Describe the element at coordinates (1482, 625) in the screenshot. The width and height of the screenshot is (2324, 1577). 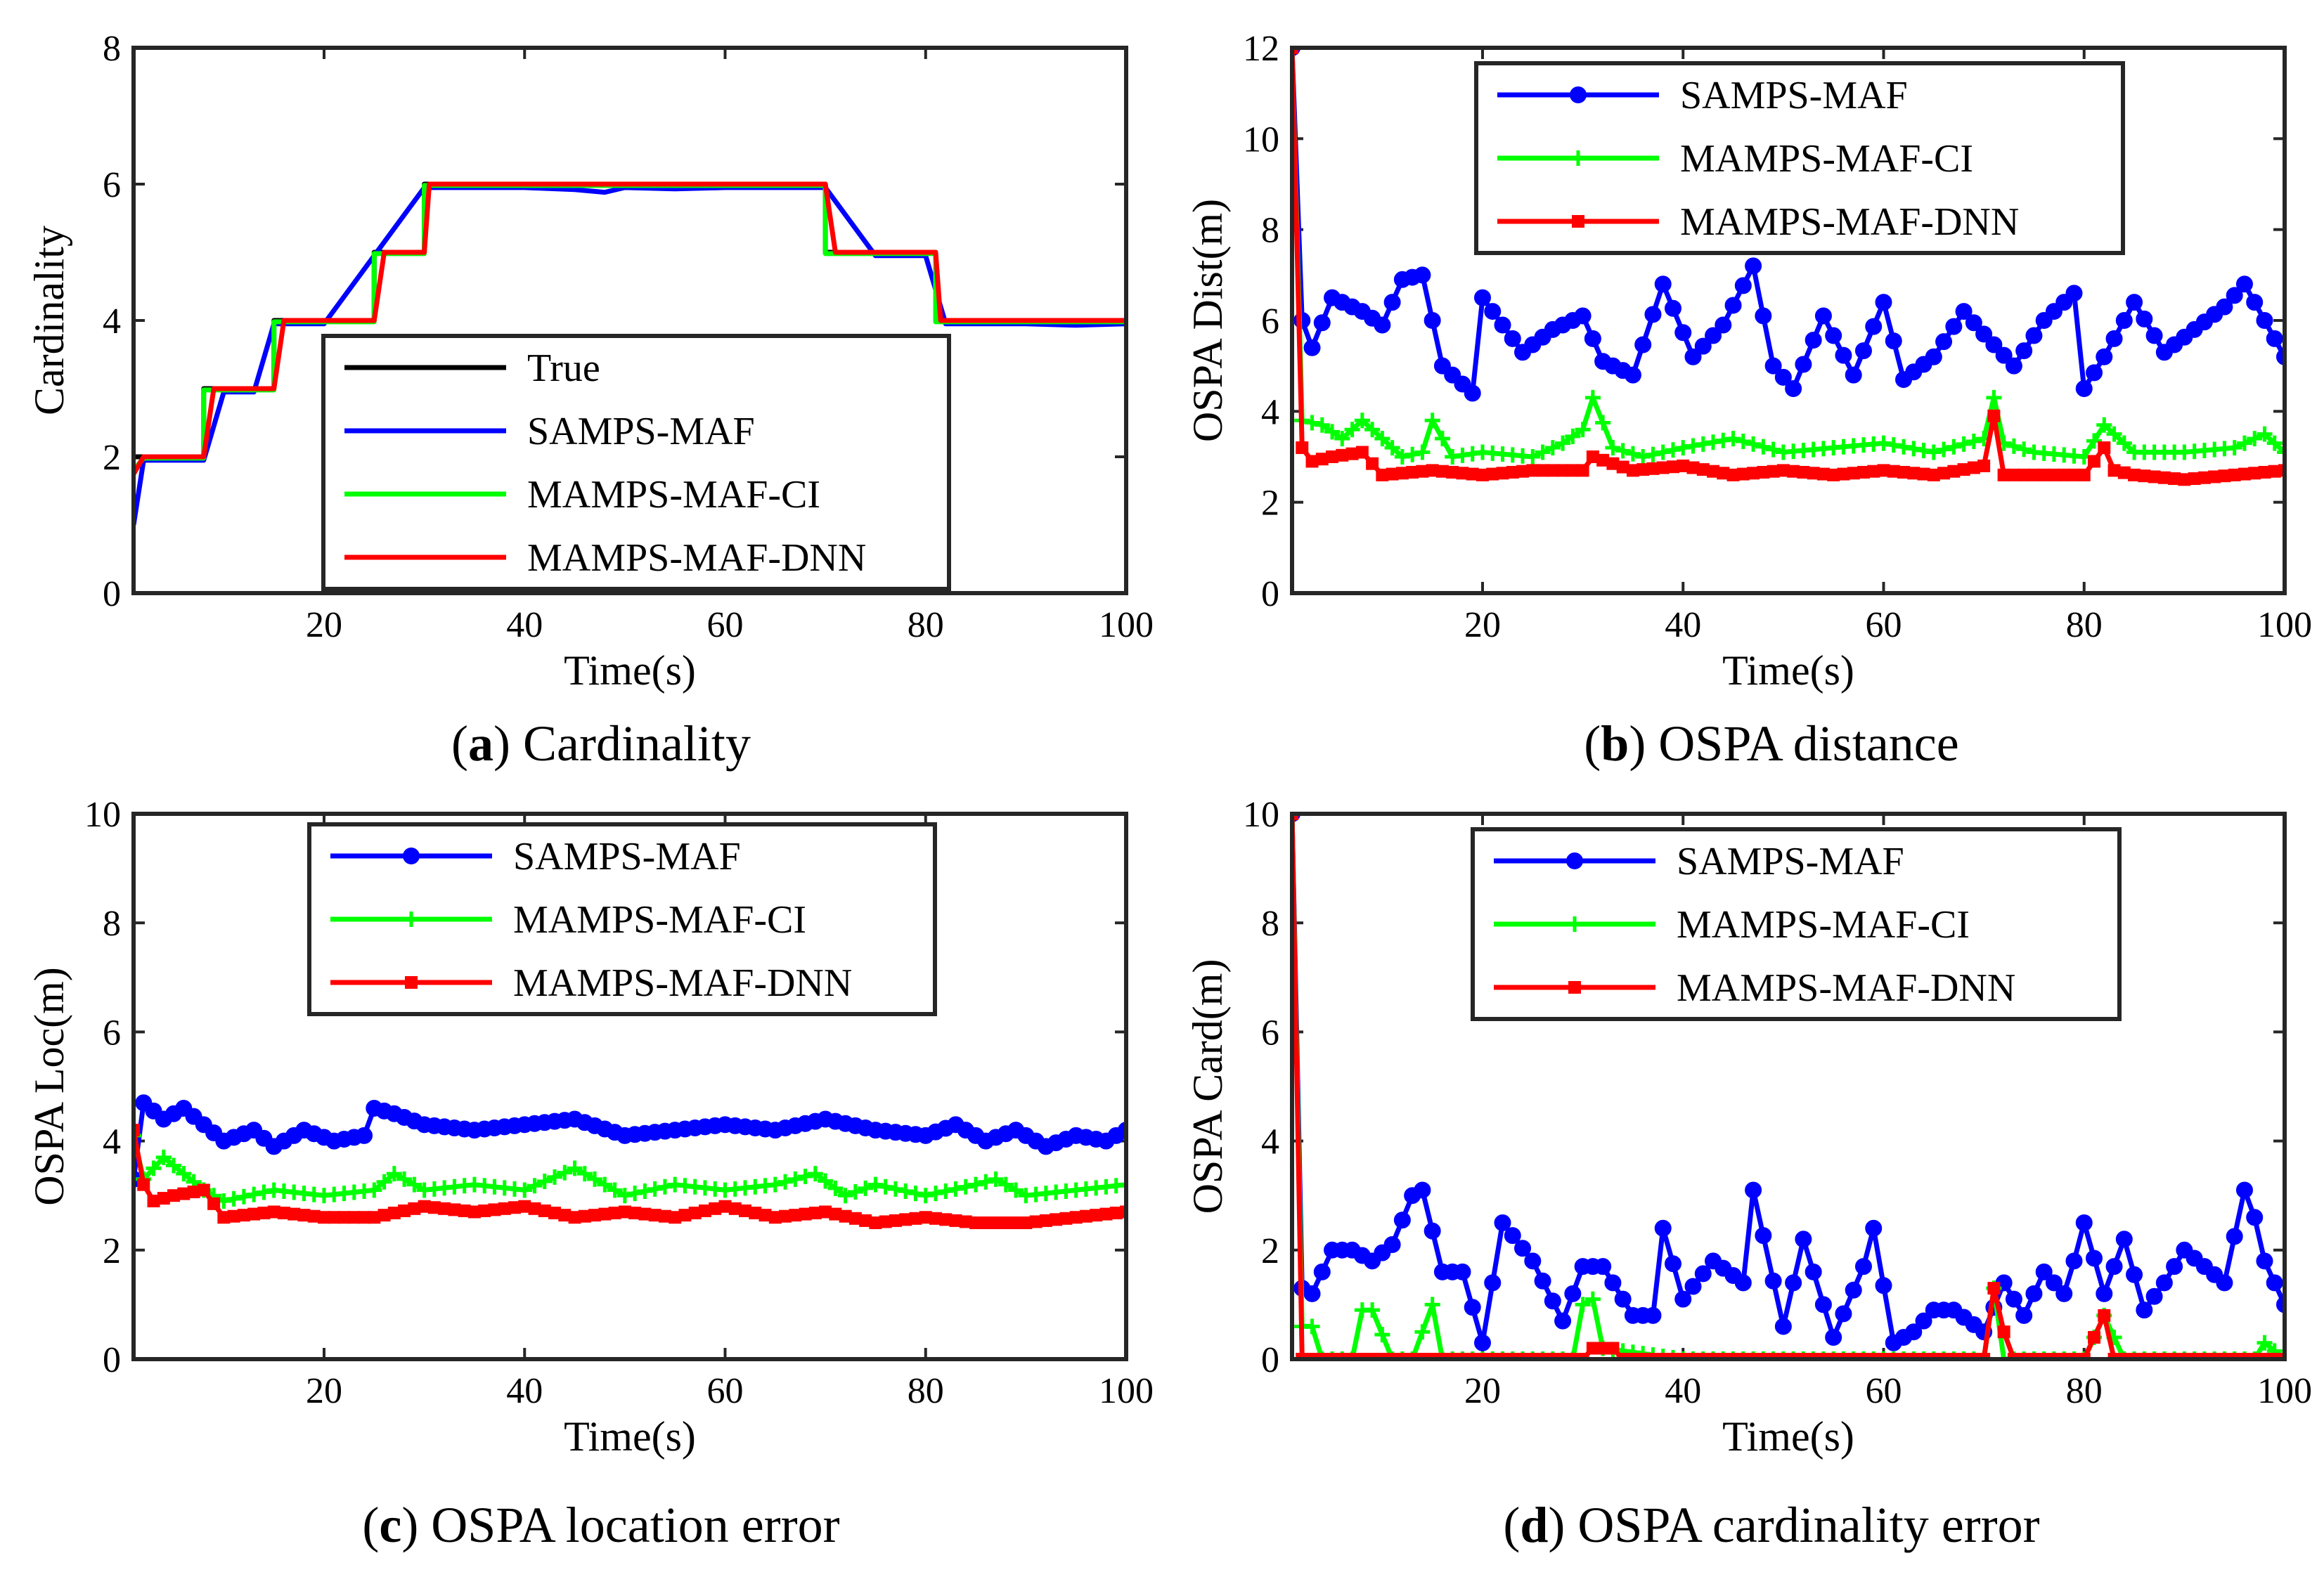
I see `x-tick-label: 20` at that location.